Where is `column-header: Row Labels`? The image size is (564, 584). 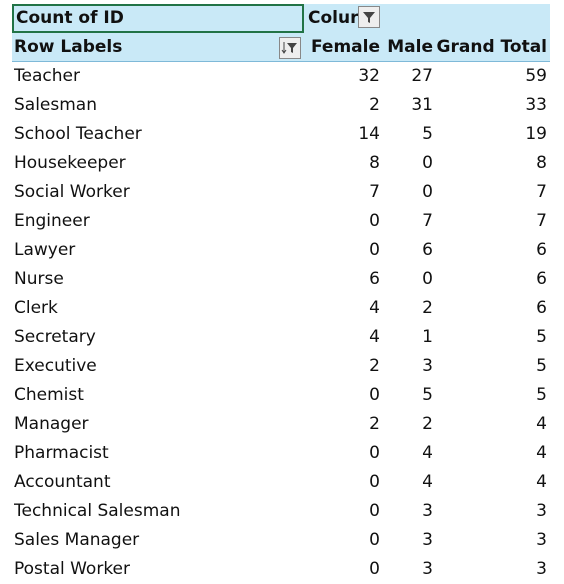
column-header: Row Labels is located at coordinates (68, 47).